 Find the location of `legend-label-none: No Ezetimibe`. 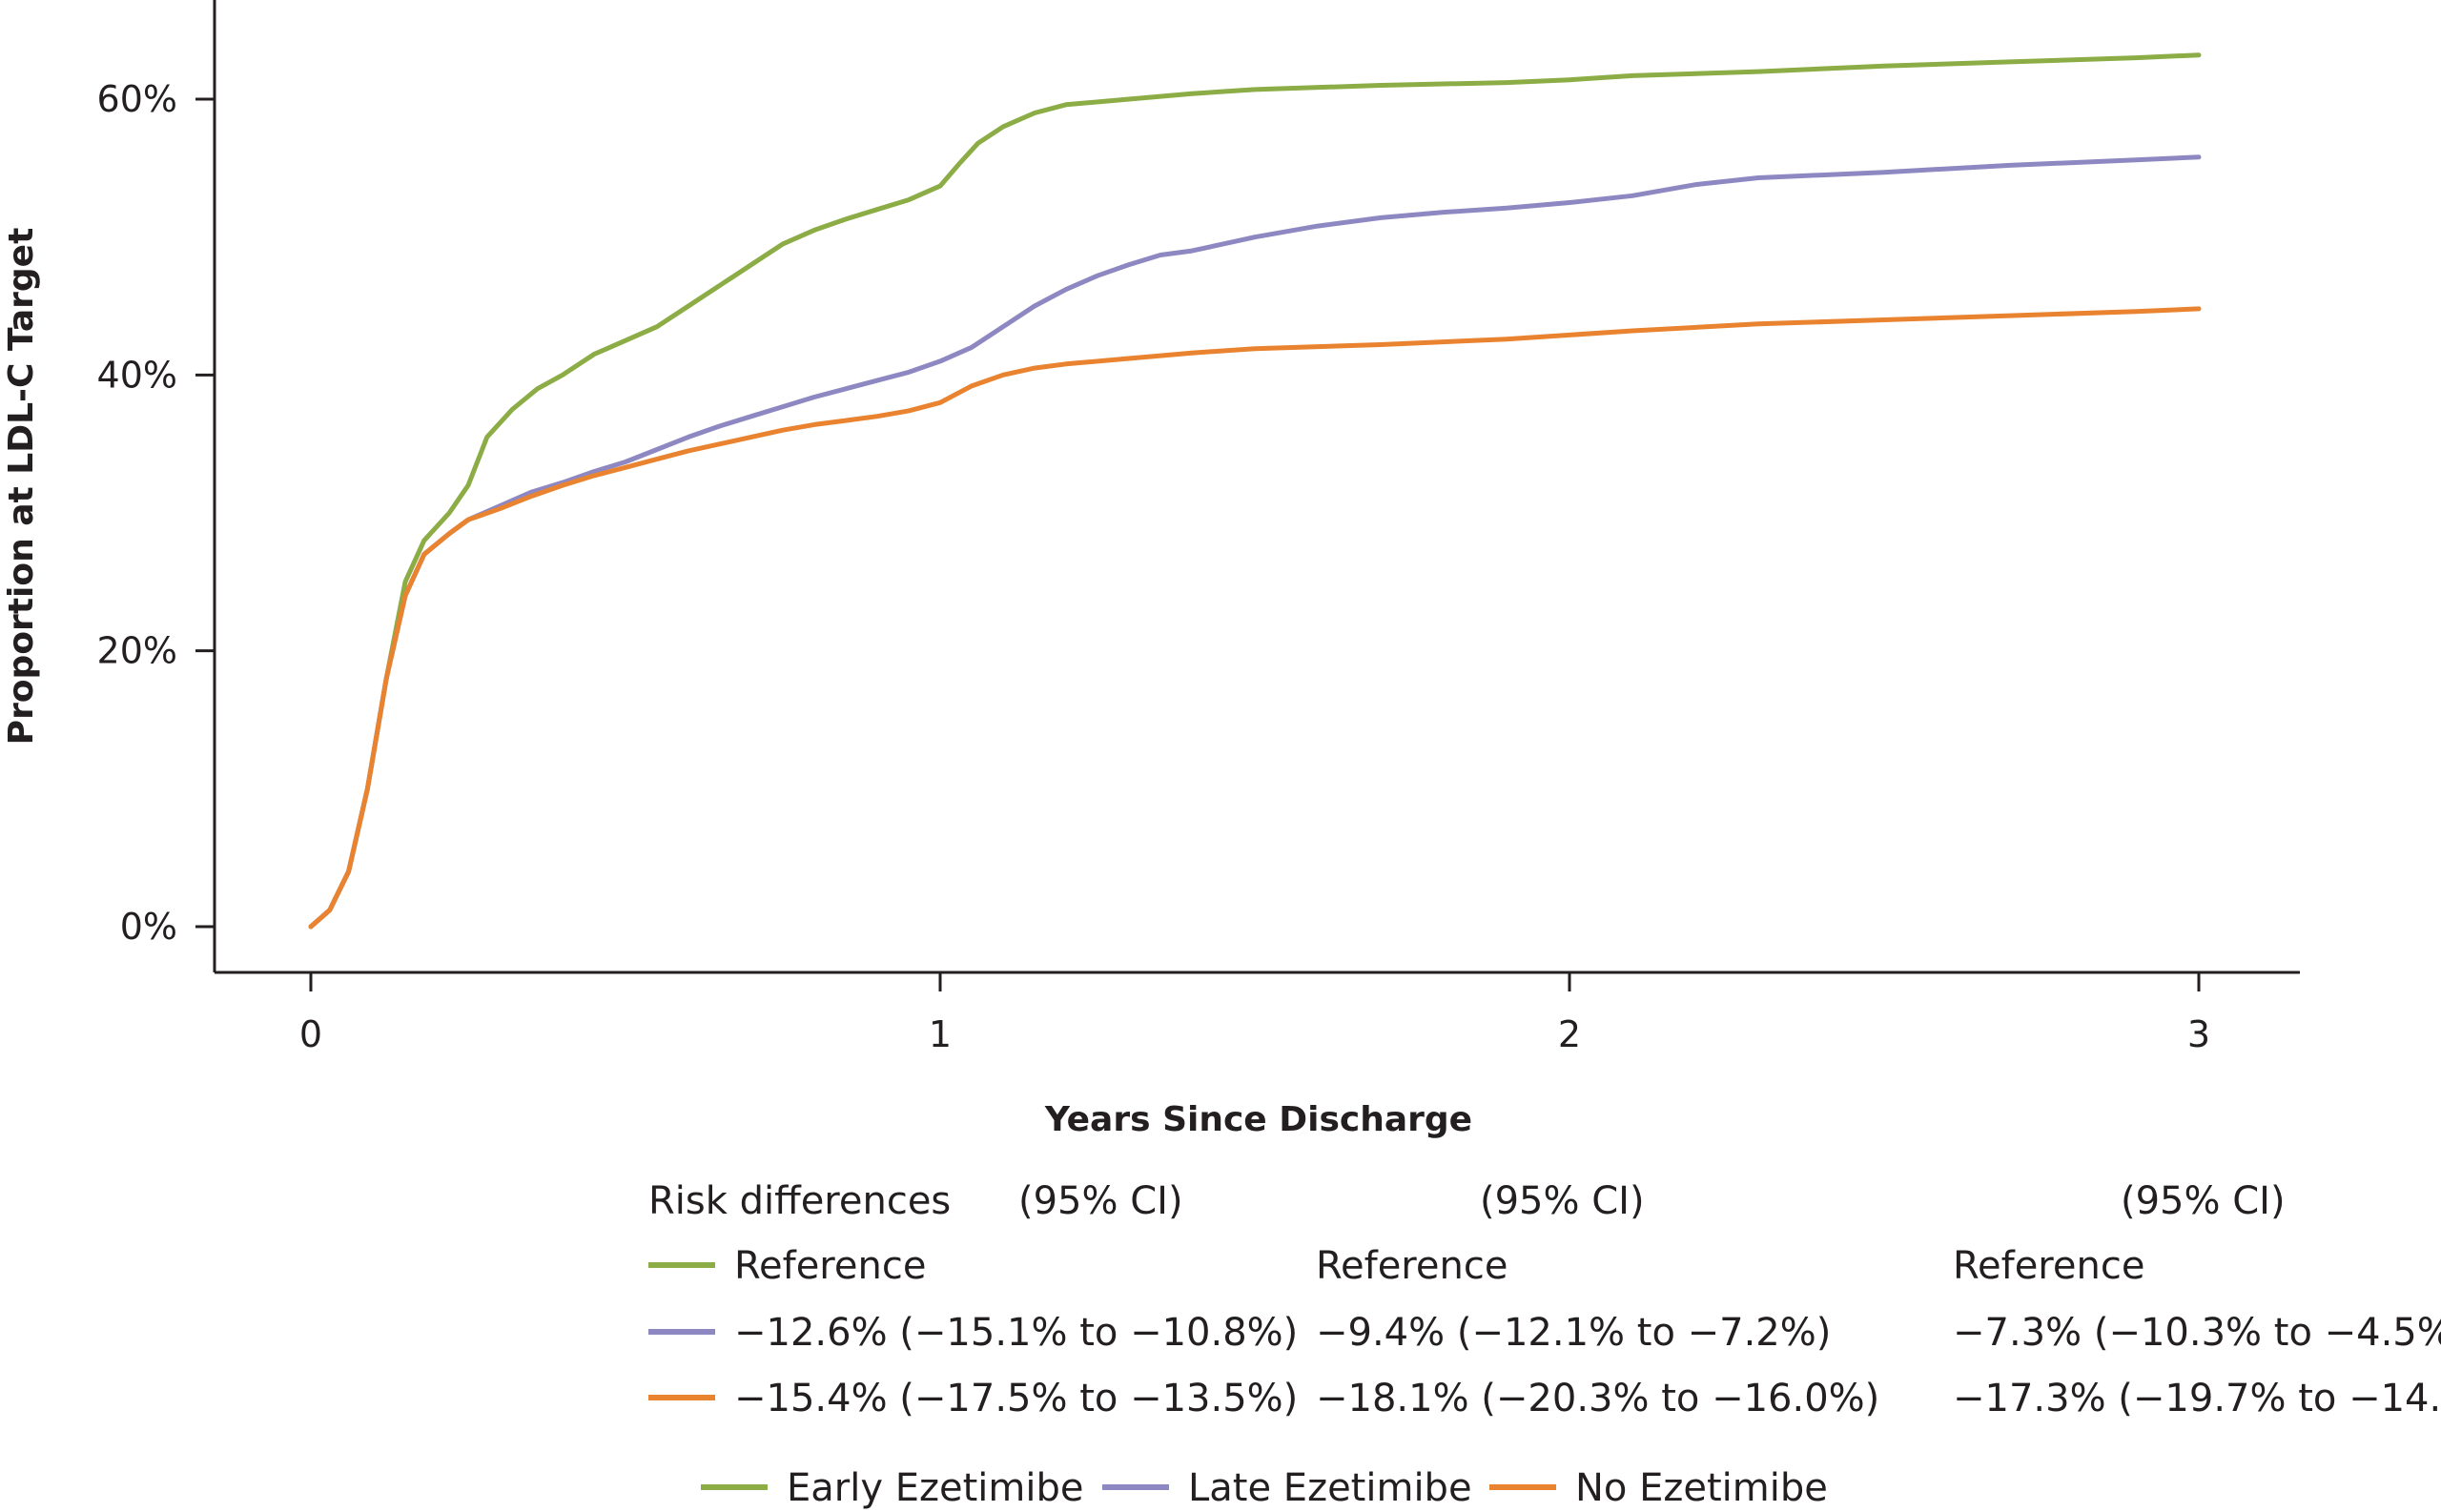

legend-label-none: No Ezetimibe is located at coordinates (1701, 1488).